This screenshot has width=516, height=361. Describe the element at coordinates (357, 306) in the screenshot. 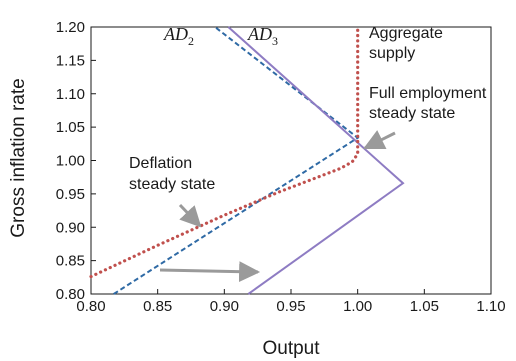

I see `x-tick-label: 1.00` at that location.